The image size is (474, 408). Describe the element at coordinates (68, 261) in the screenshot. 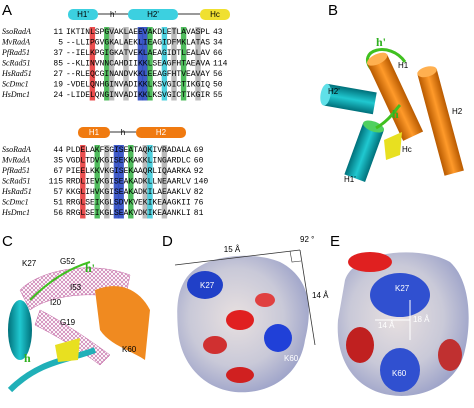

I see `residue-label: G52` at that location.